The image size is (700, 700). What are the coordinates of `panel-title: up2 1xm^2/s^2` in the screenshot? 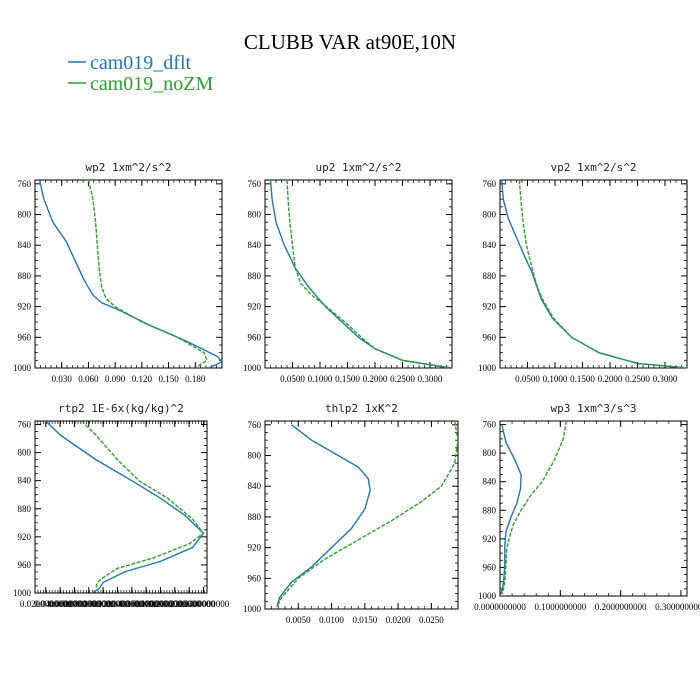 It's located at (358, 167).